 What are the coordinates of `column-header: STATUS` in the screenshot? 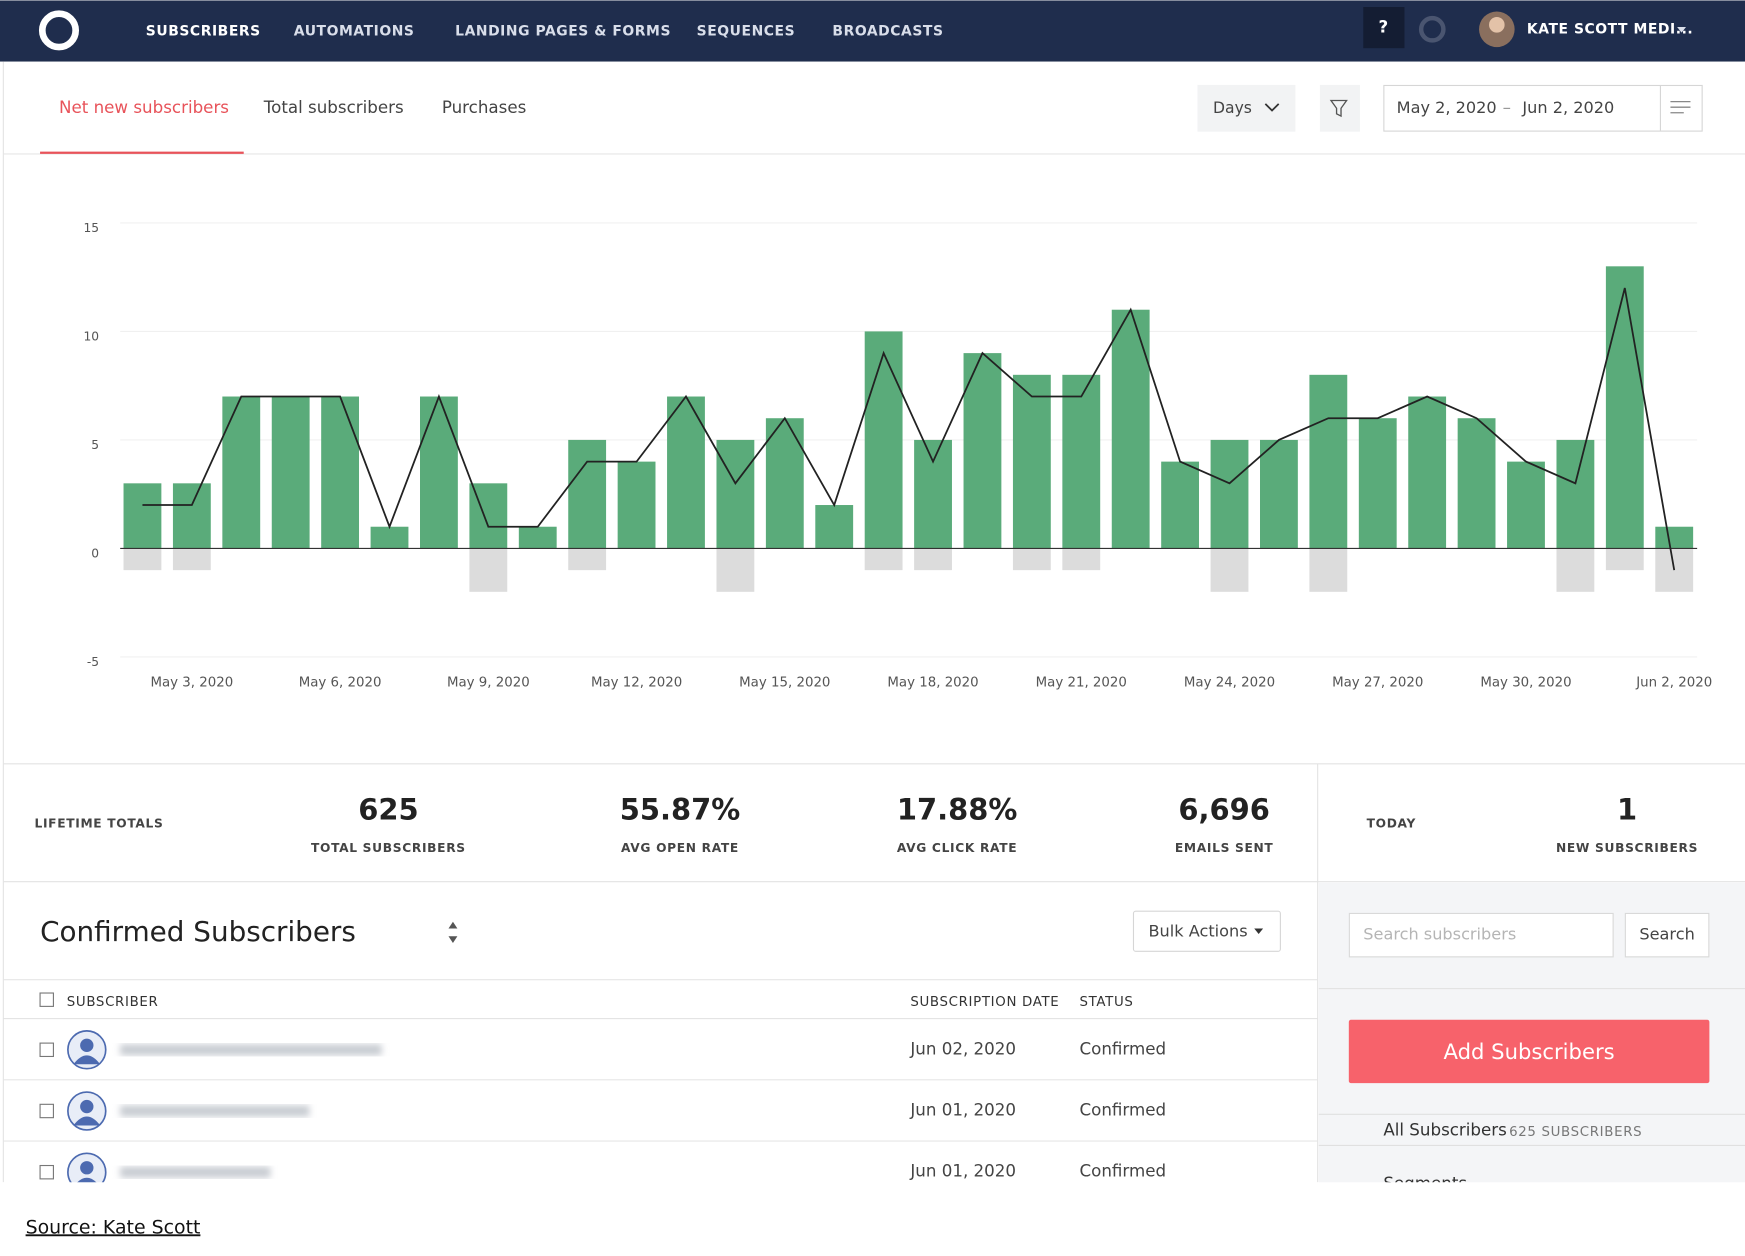 It's located at (1106, 1002).